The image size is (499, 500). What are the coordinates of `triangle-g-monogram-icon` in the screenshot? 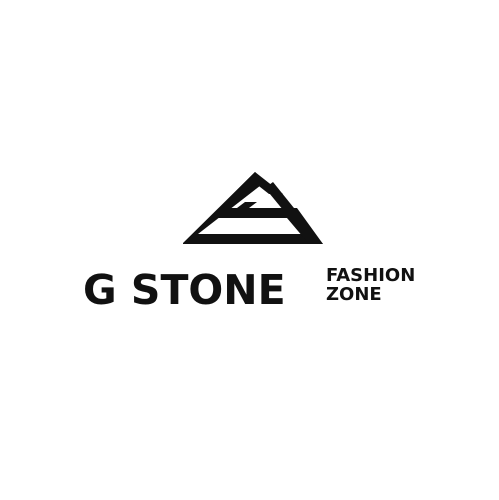 It's located at (253, 208).